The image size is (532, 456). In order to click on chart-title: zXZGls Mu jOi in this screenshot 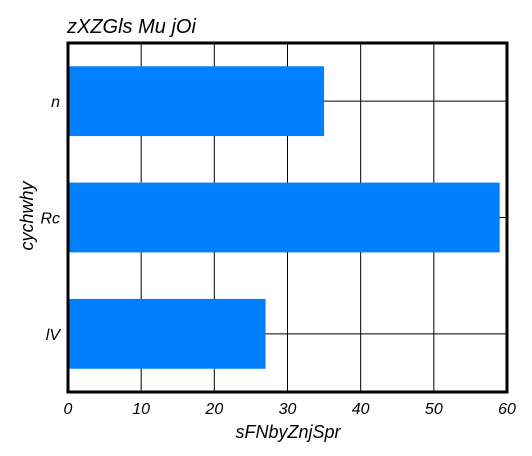, I will do `click(131, 27)`.